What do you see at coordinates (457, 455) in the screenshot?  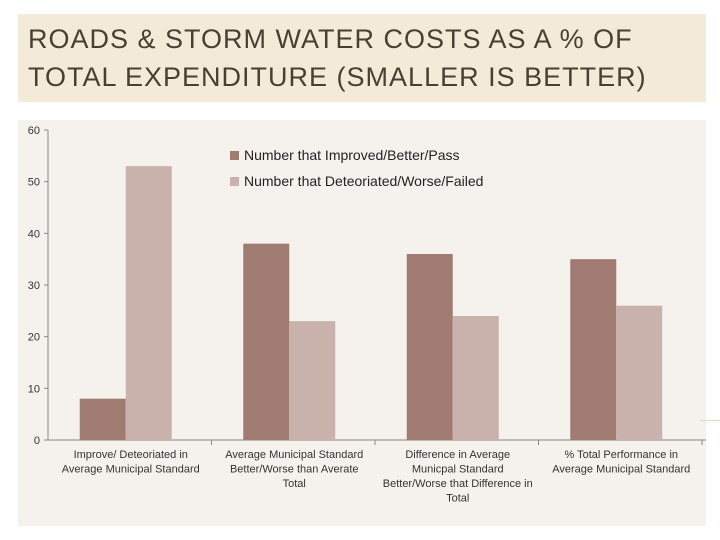 I see `category-label: Difference in Average` at bounding box center [457, 455].